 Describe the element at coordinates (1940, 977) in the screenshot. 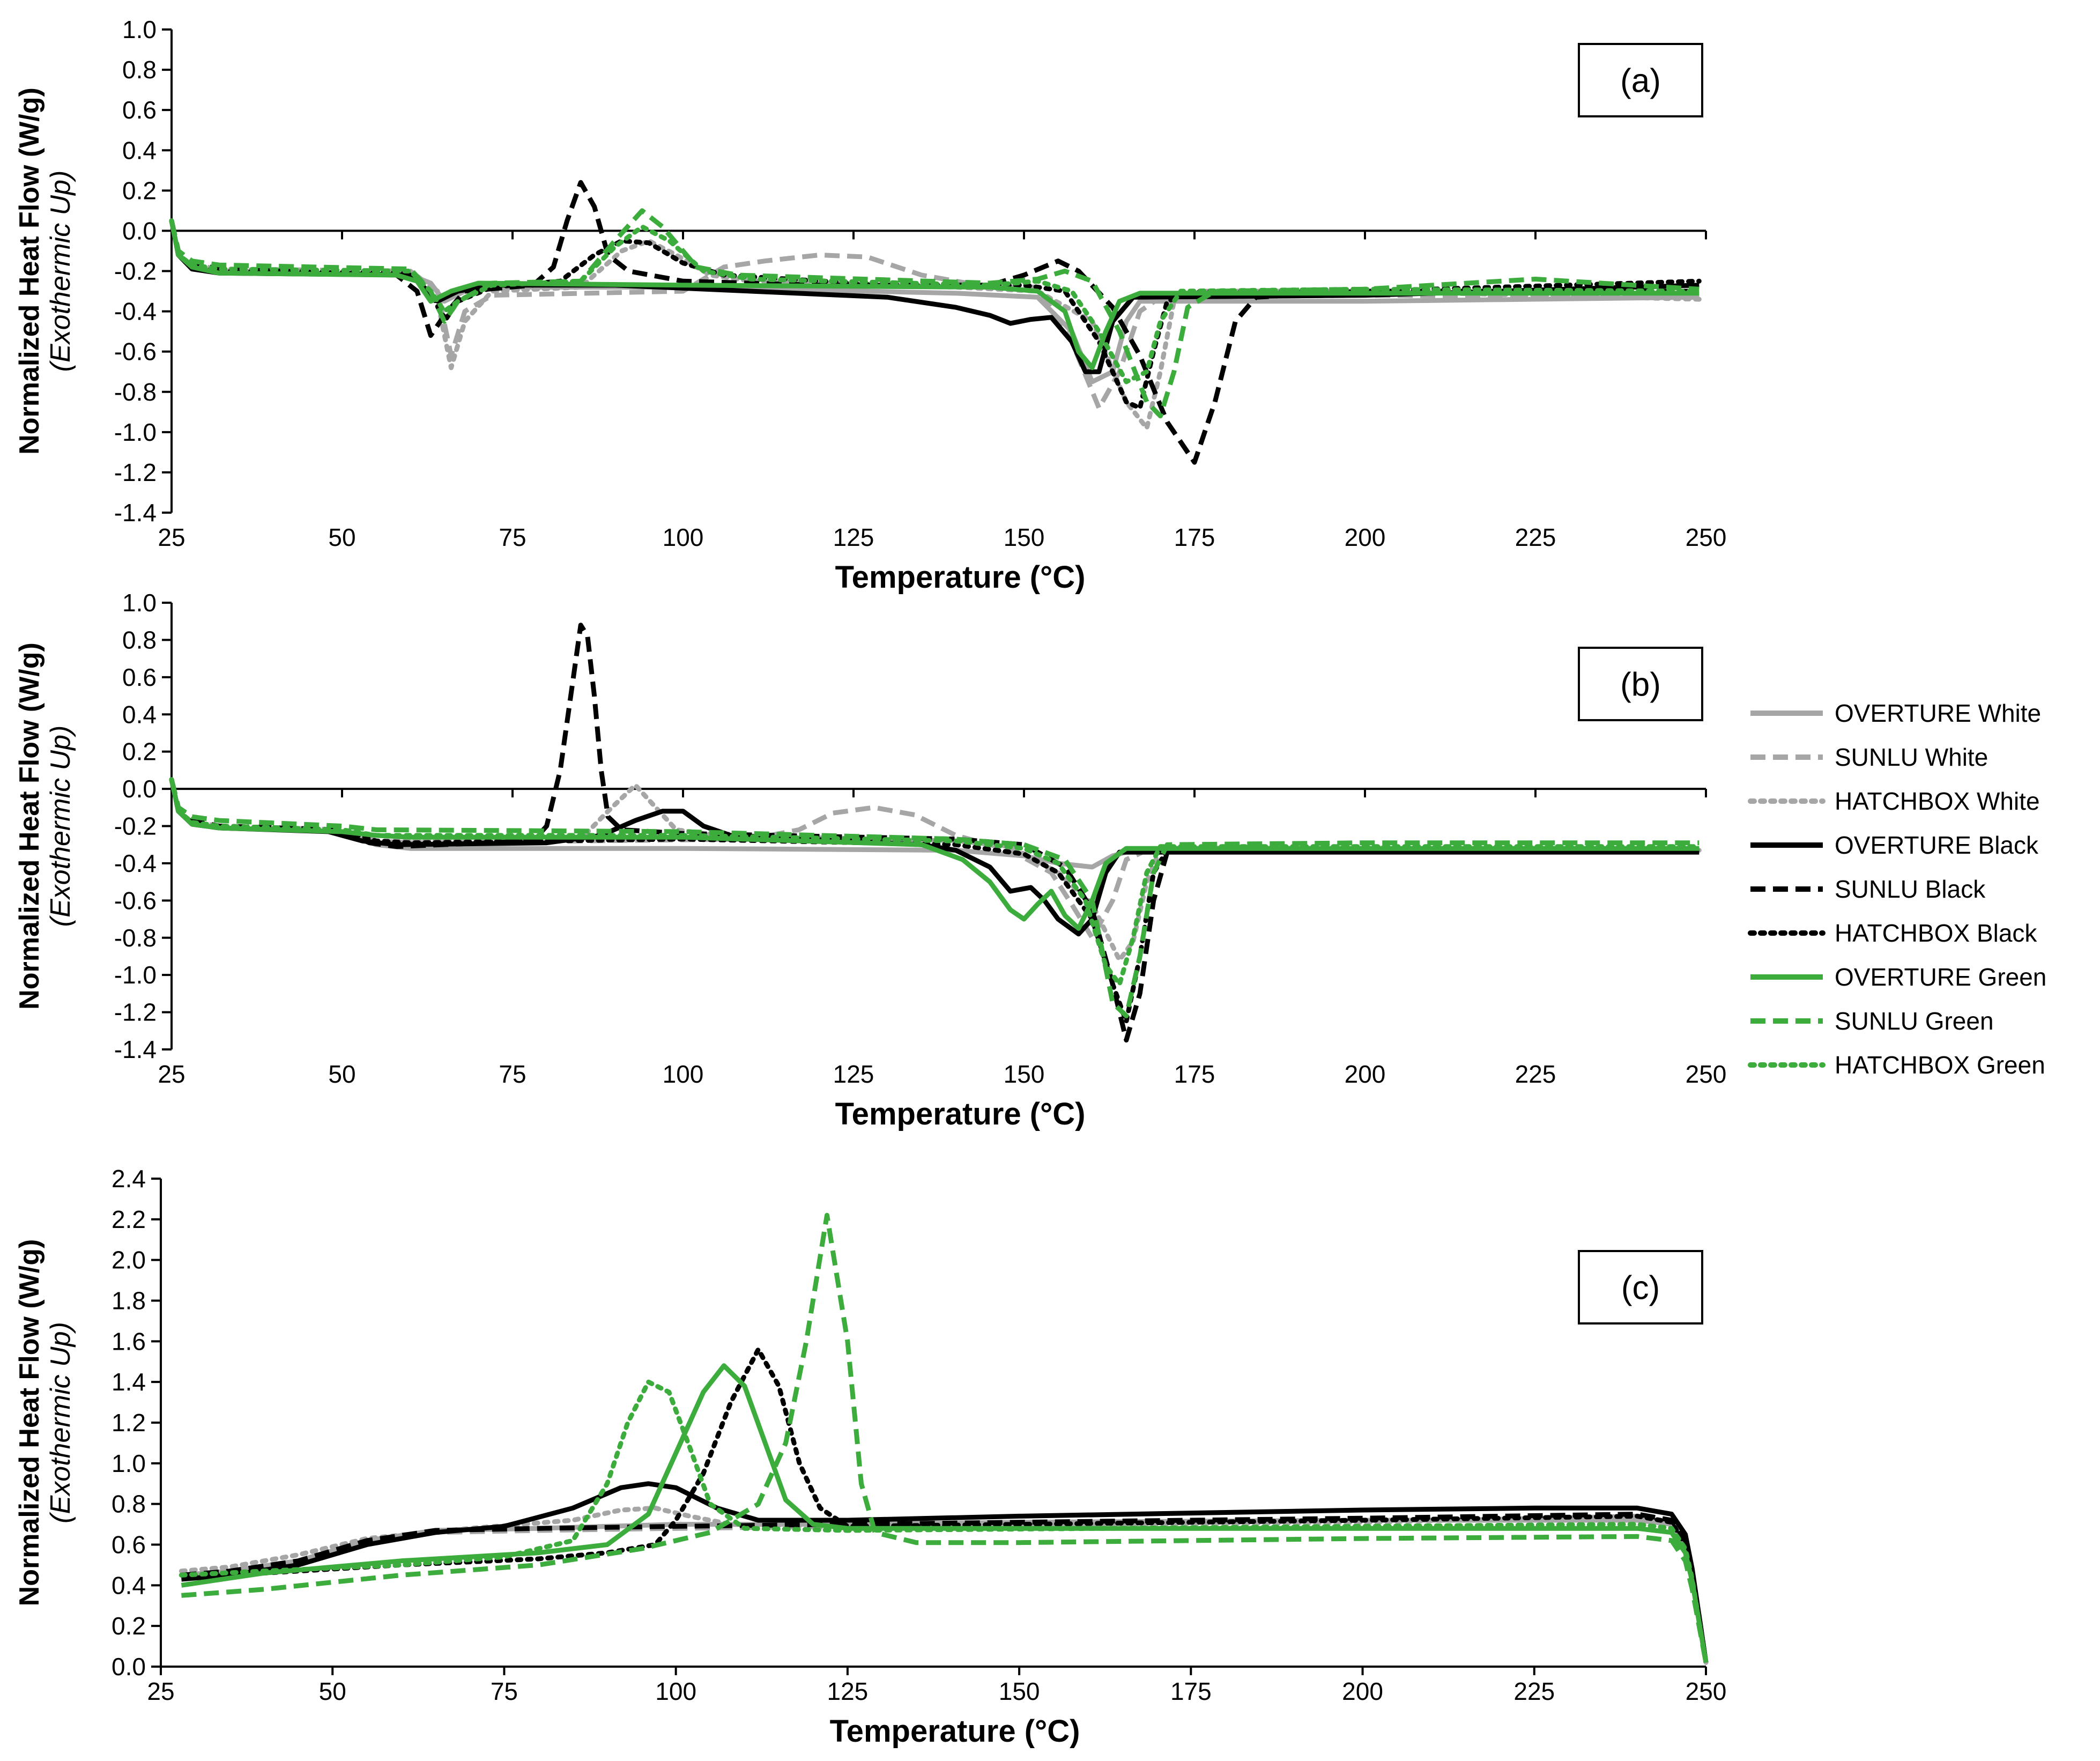

I see `legend-label: OVERTURE Green` at that location.